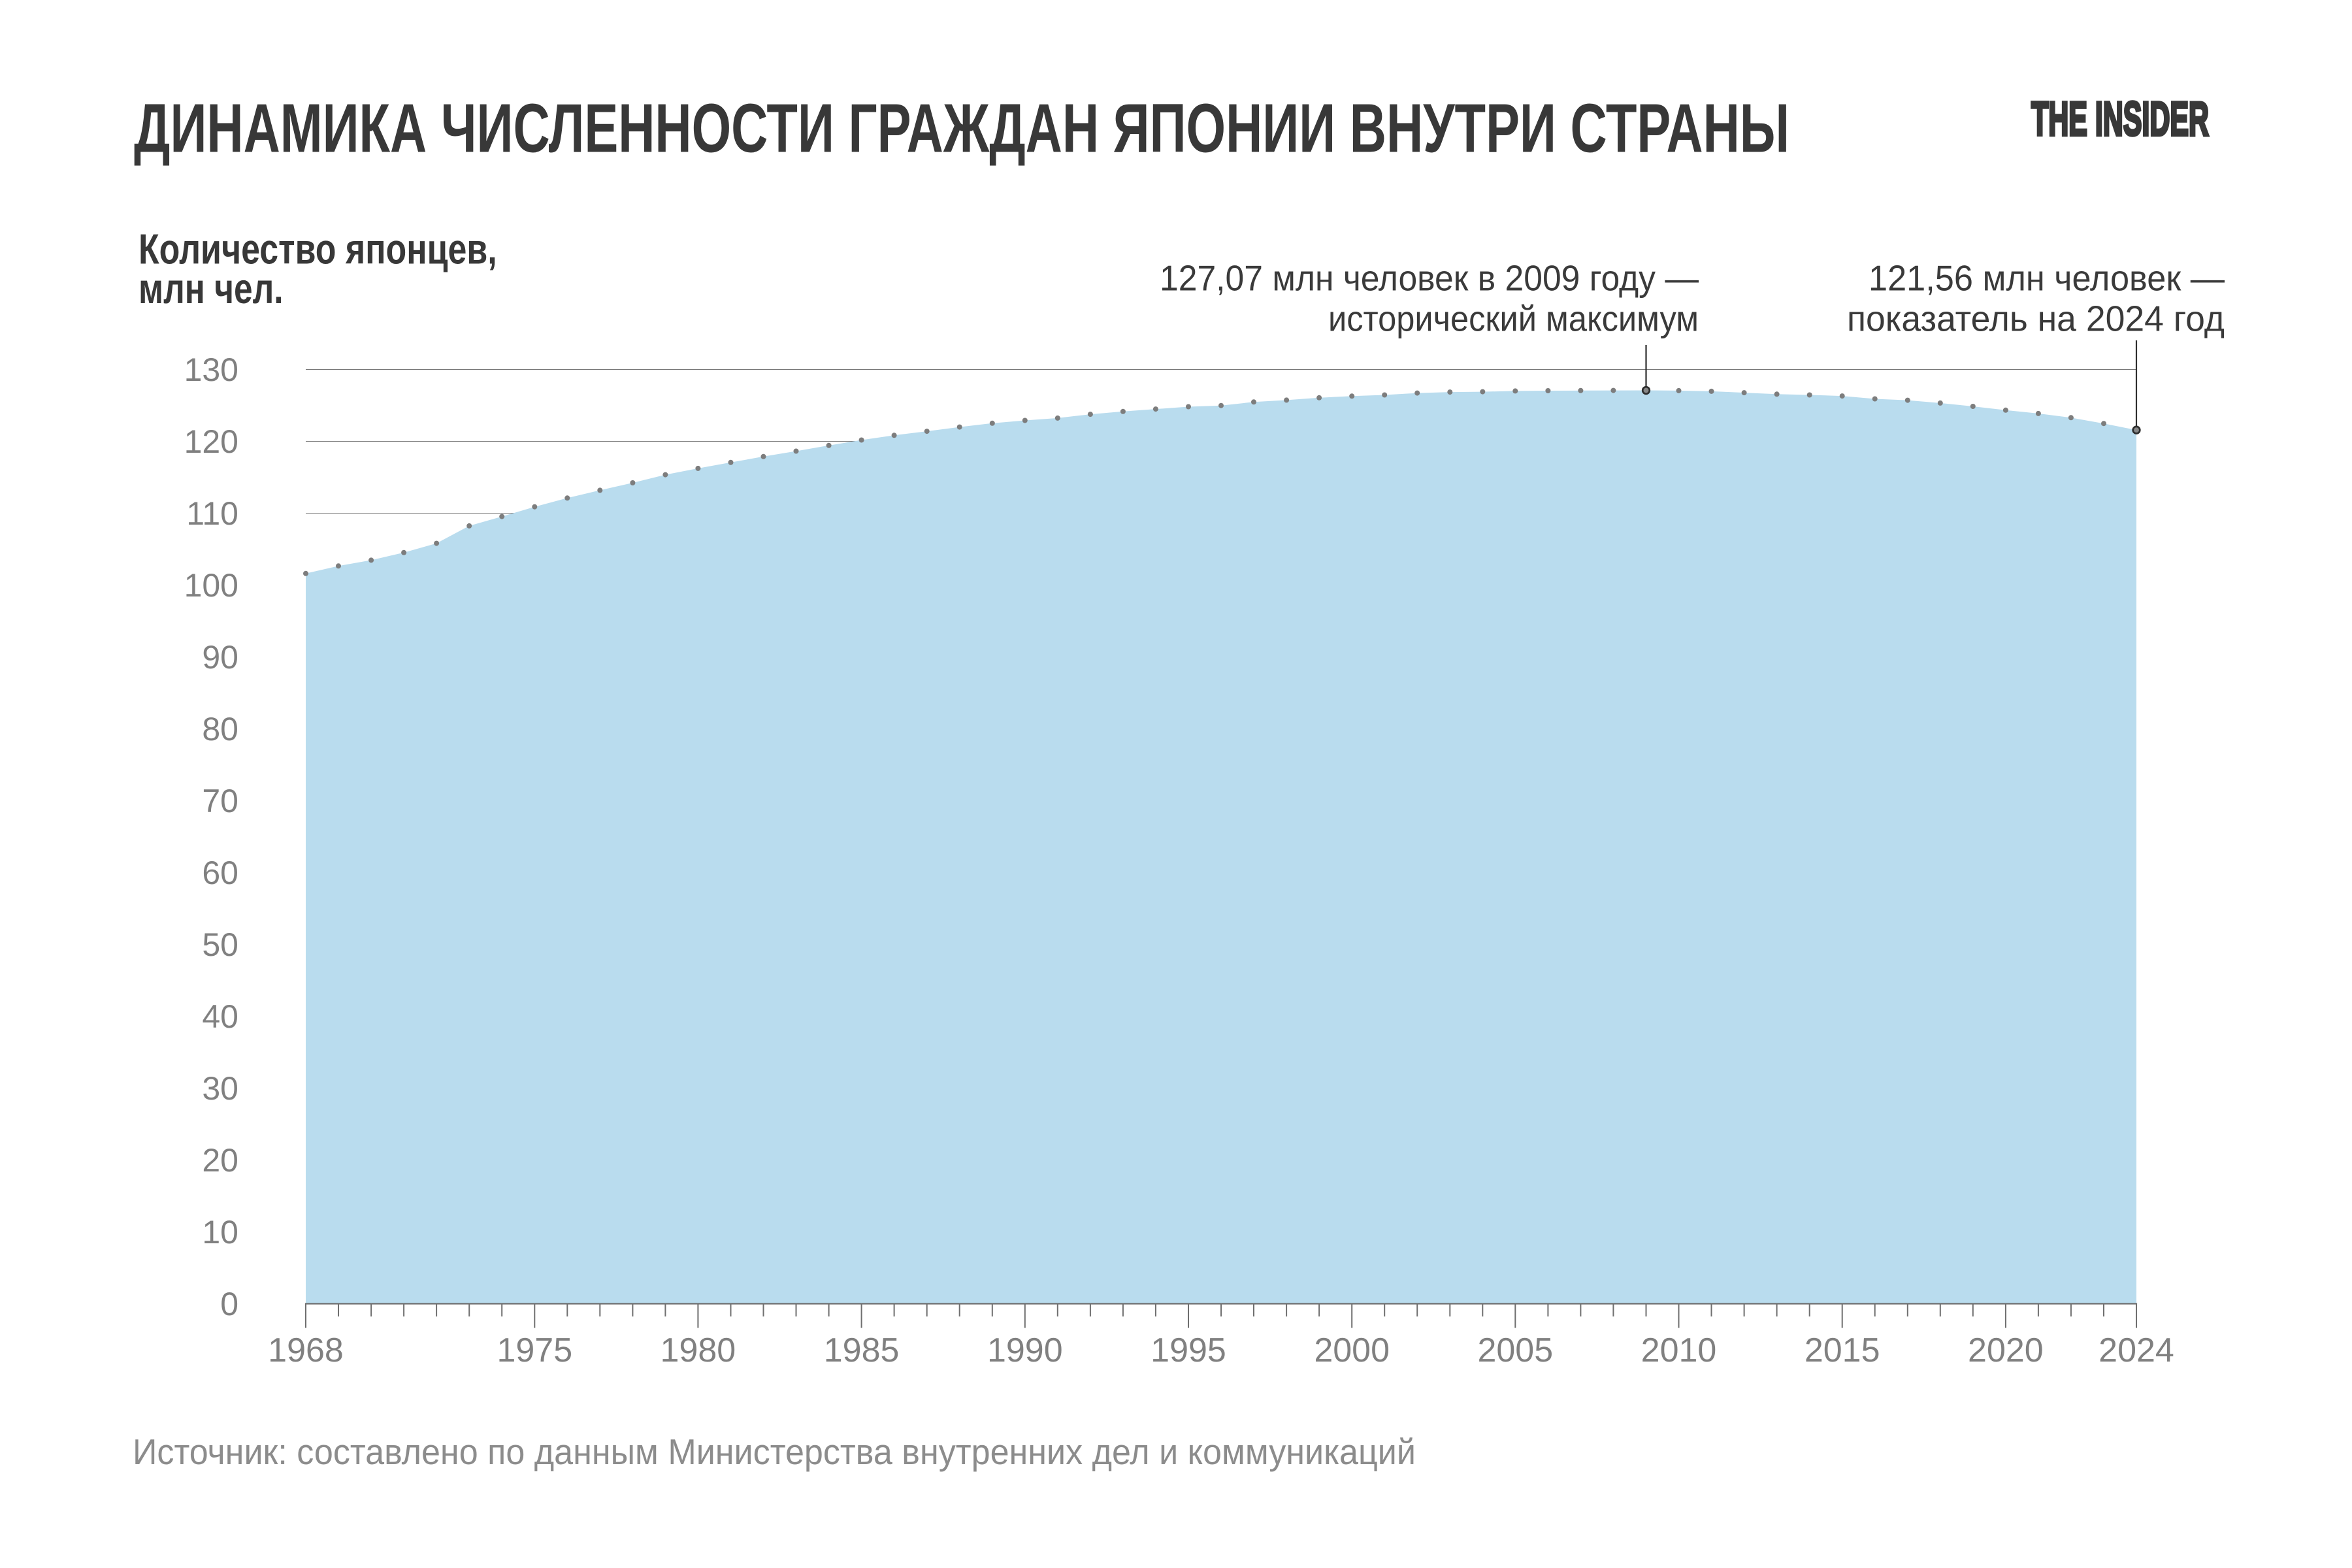 This screenshot has height=1568, width=2352. Describe the element at coordinates (1513, 319) in the screenshot. I see `svg-text: исторический максимум` at that location.